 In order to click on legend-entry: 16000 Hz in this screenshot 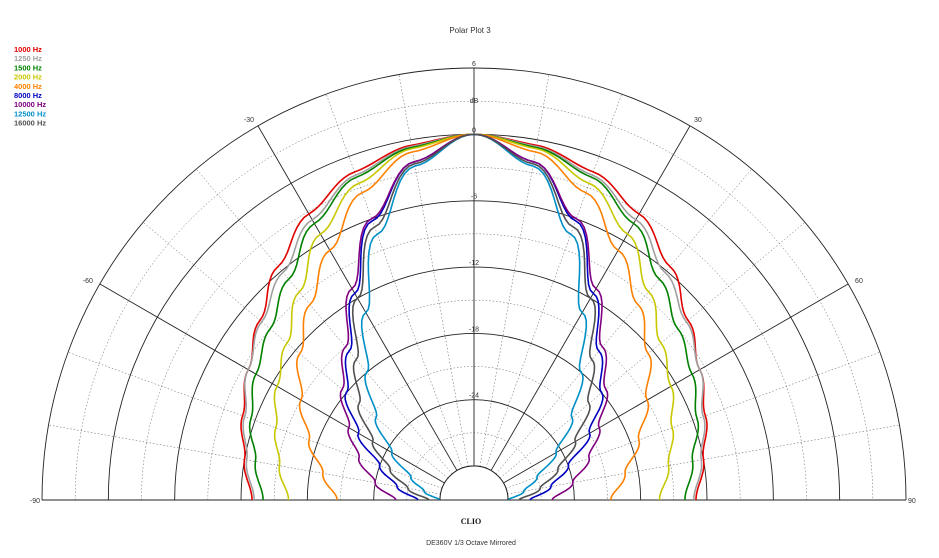, I will do `click(30, 123)`.